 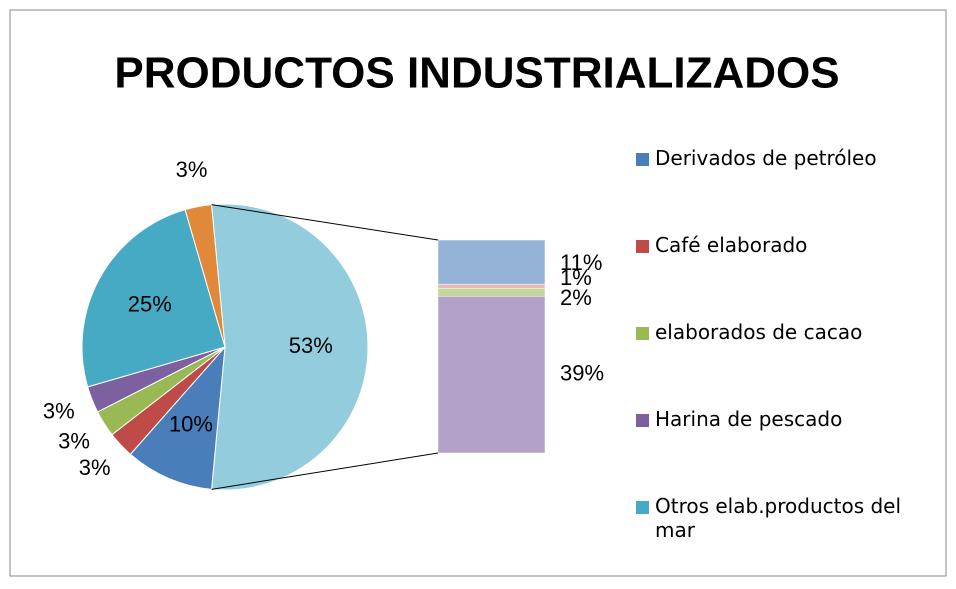 What do you see at coordinates (786, 276) in the screenshot?
I see `legend-item: Café elaborado` at bounding box center [786, 276].